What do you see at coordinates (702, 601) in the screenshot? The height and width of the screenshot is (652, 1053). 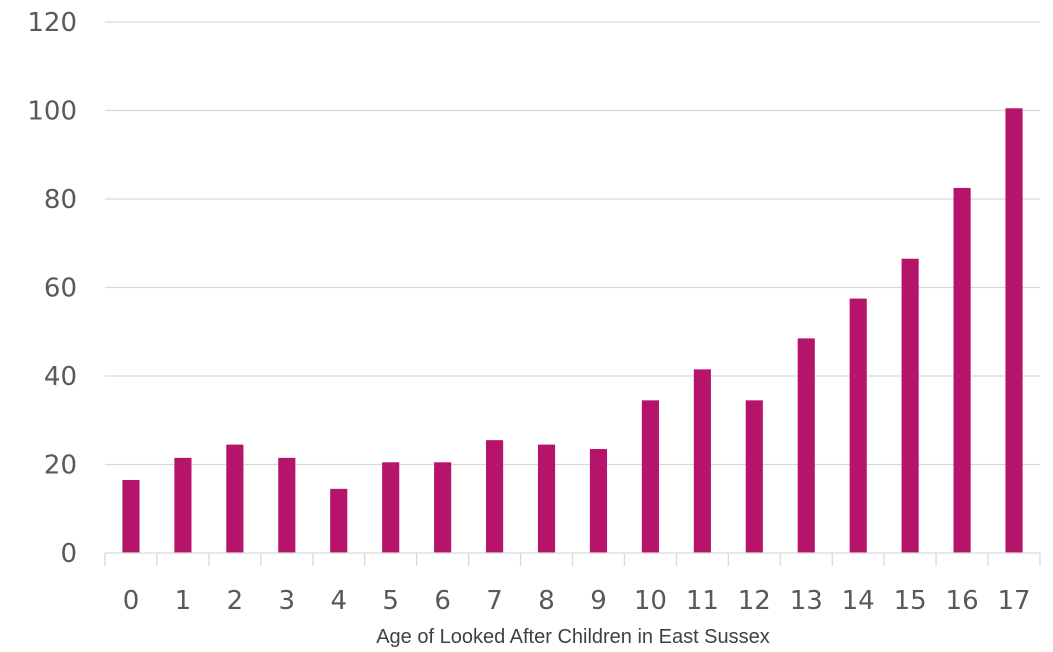 I see `x-tick-label: 11` at bounding box center [702, 601].